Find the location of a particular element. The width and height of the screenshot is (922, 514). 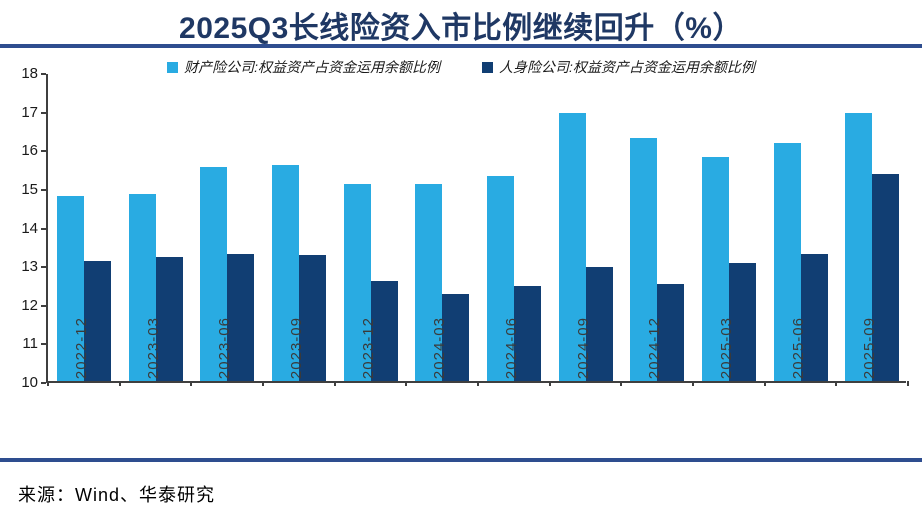

x-axis-label: 2023-06 is located at coordinates (225, 348).